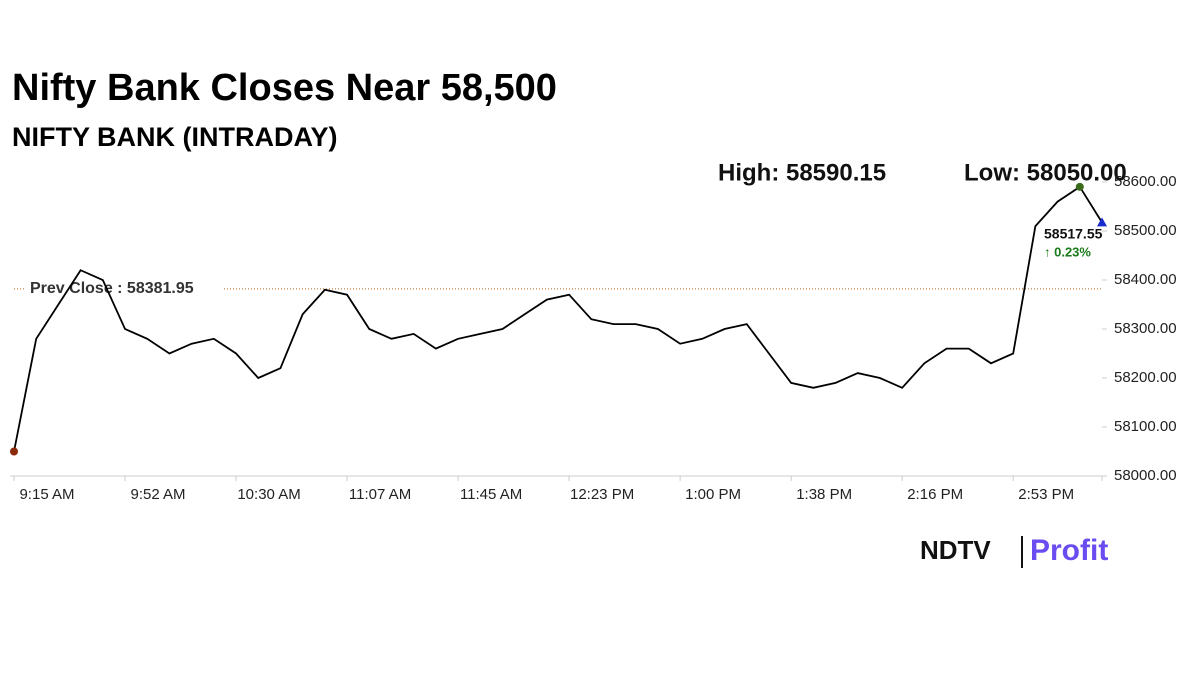 This screenshot has width=1200, height=675. I want to click on low-marker, so click(14, 451).